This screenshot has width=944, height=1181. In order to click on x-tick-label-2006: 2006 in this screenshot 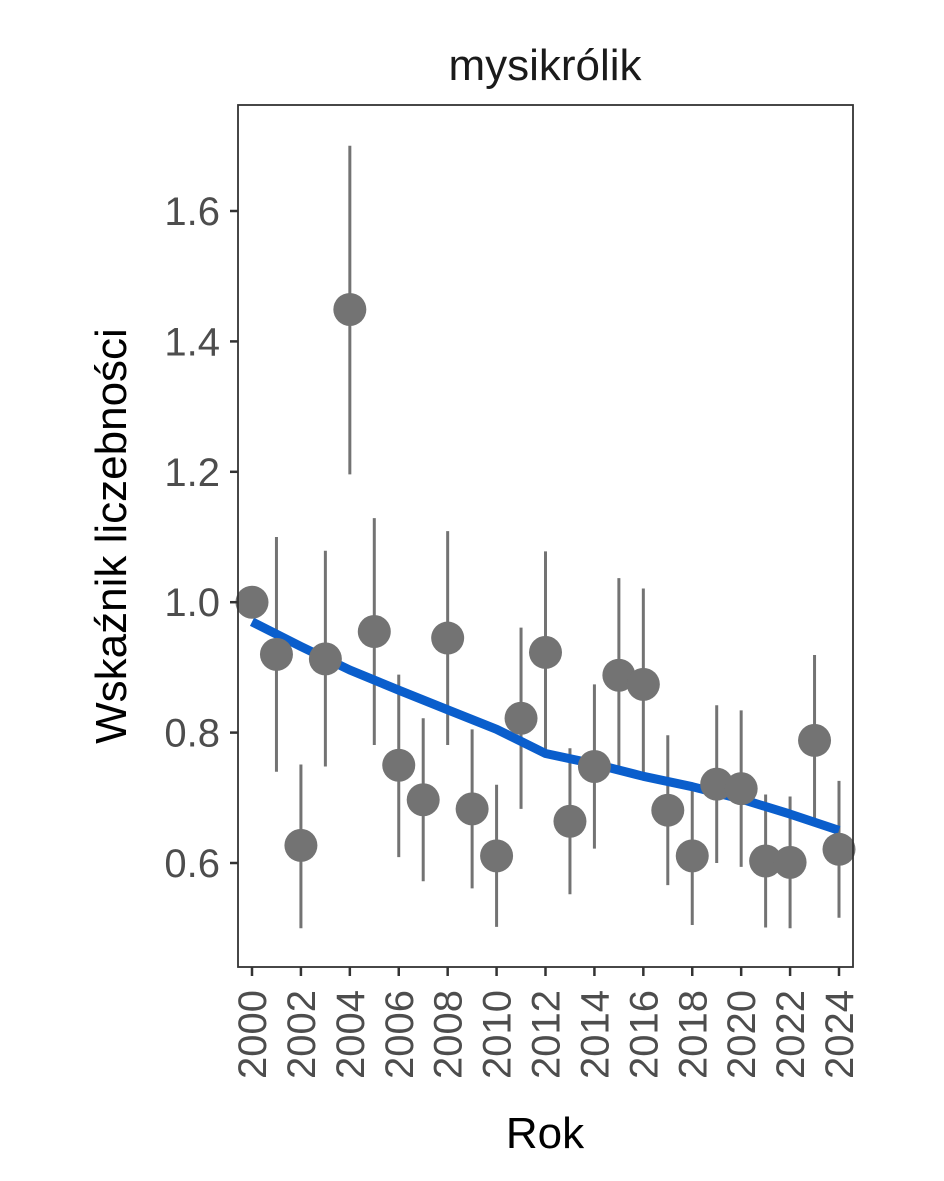, I will do `click(400, 1034)`.